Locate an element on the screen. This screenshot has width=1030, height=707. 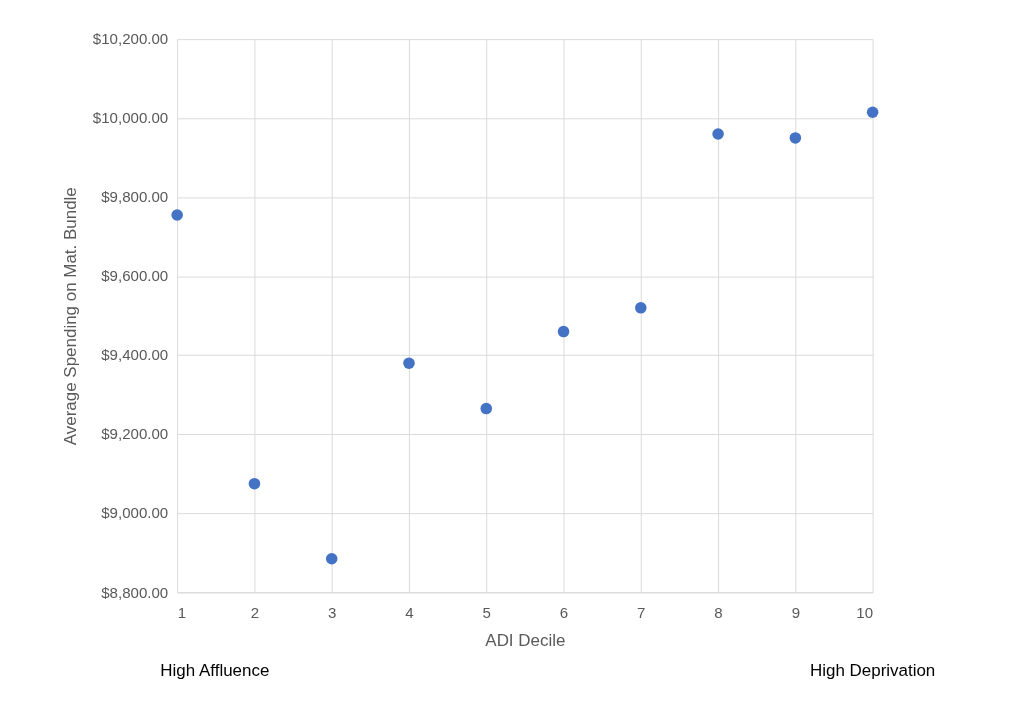
y-tick-label: $10,000.00 is located at coordinates (130, 118).